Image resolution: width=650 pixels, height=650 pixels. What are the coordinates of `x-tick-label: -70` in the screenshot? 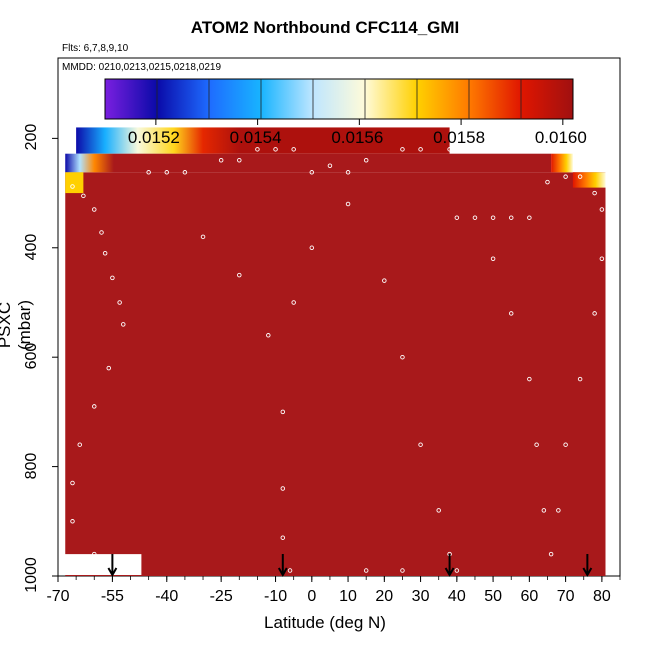 It's located at (58, 596).